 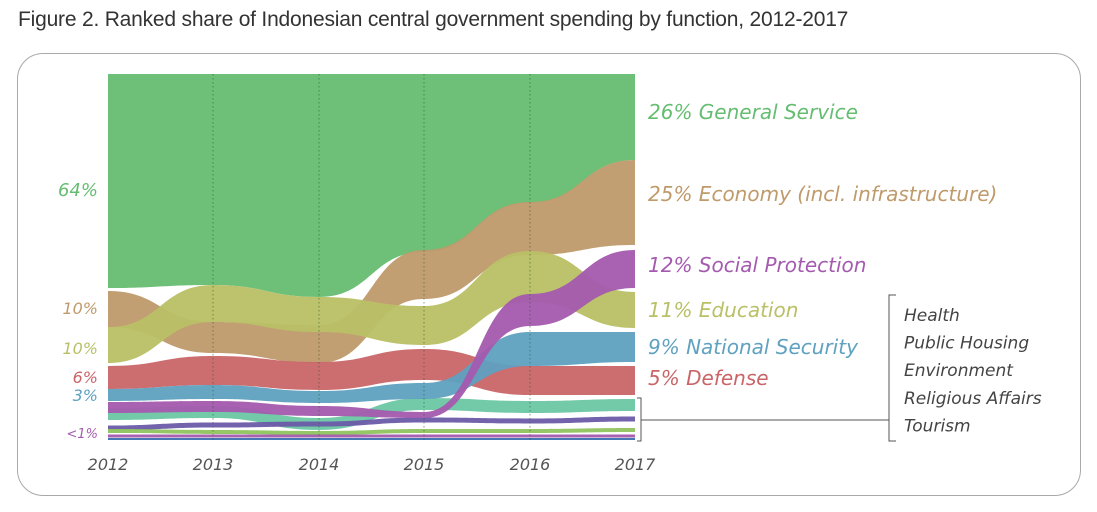 What do you see at coordinates (708, 378) in the screenshot?
I see `series-label: 5% Defense` at bounding box center [708, 378].